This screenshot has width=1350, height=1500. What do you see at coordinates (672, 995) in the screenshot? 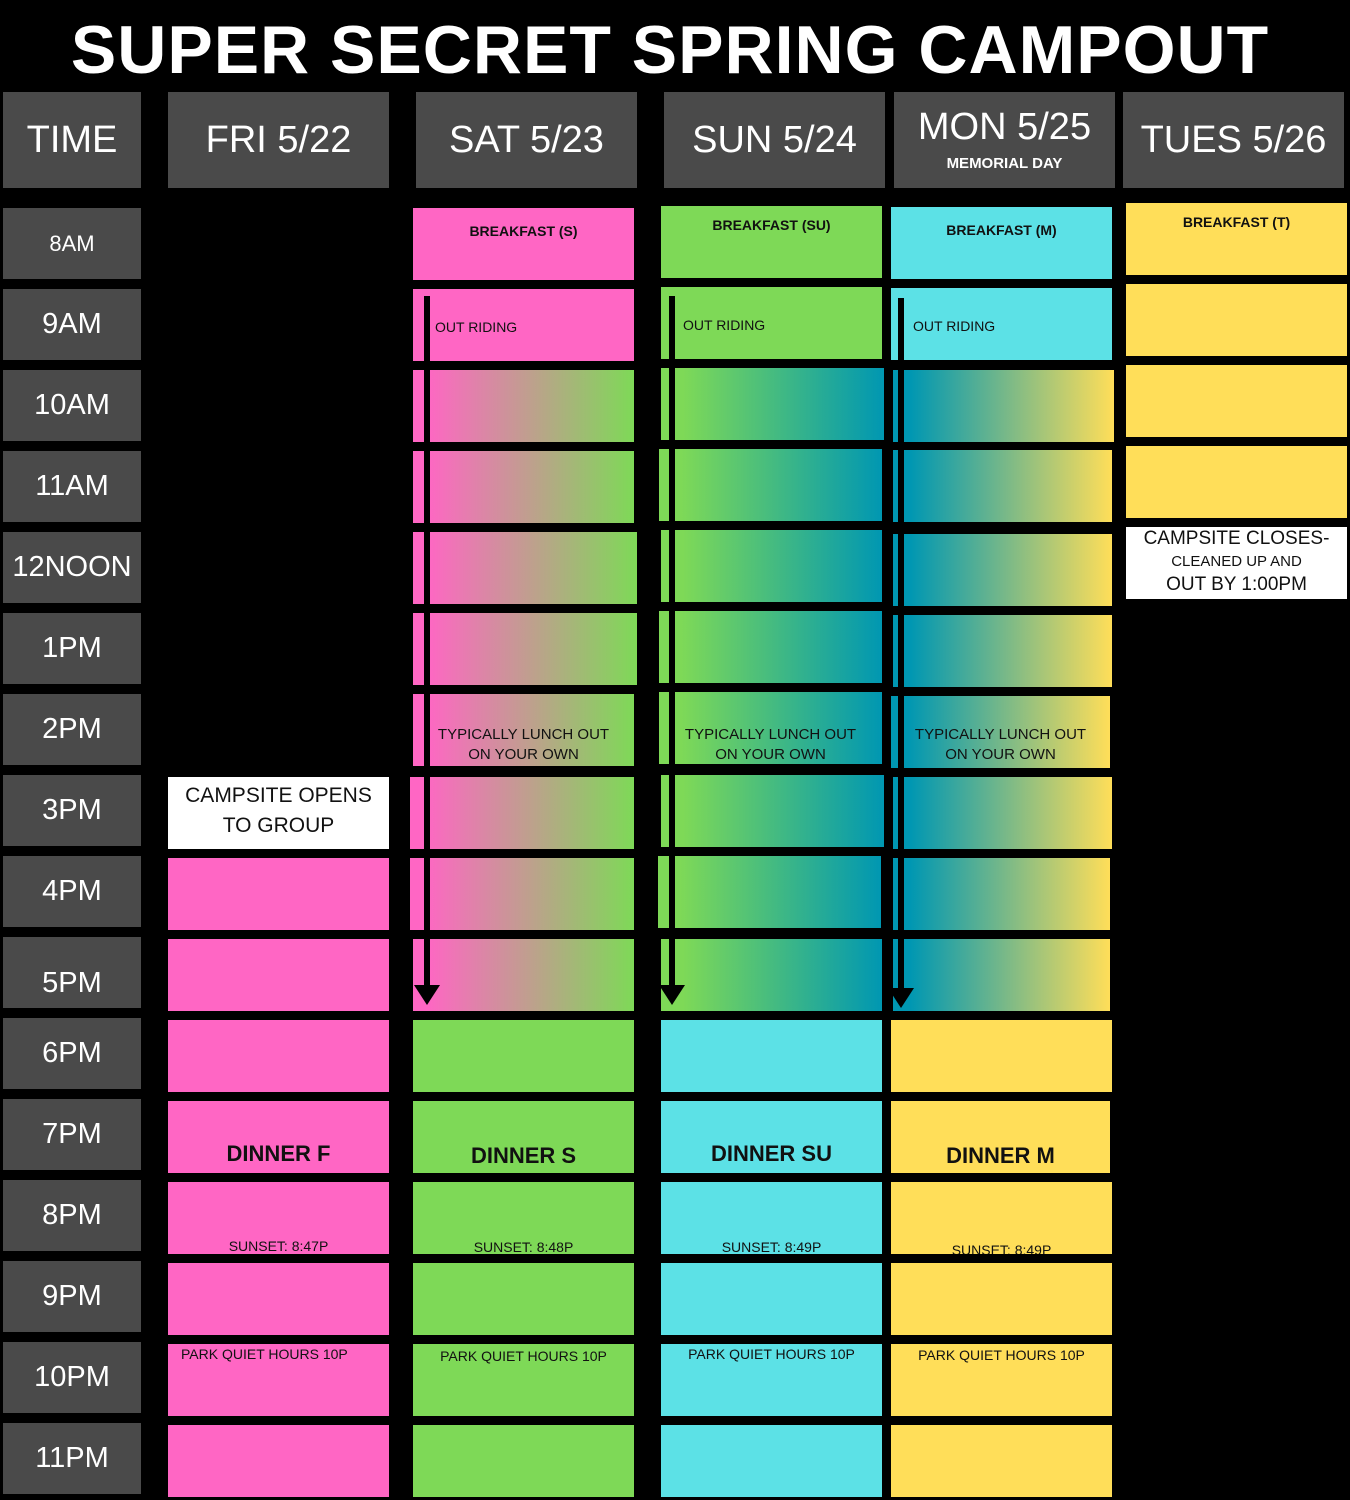
I see `sun-riding-arrow-head` at bounding box center [672, 995].